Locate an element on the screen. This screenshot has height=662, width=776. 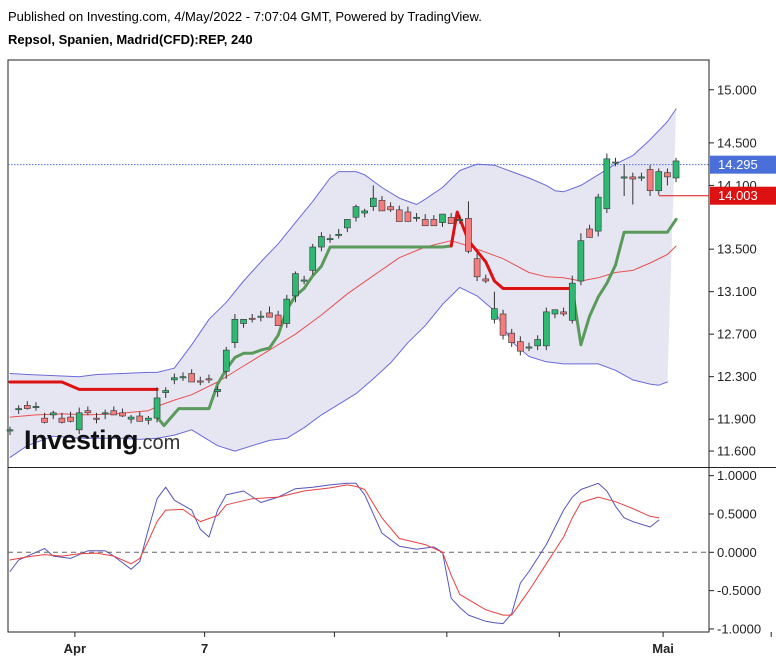
last-price-tag-label: 14.295 is located at coordinates (738, 164).